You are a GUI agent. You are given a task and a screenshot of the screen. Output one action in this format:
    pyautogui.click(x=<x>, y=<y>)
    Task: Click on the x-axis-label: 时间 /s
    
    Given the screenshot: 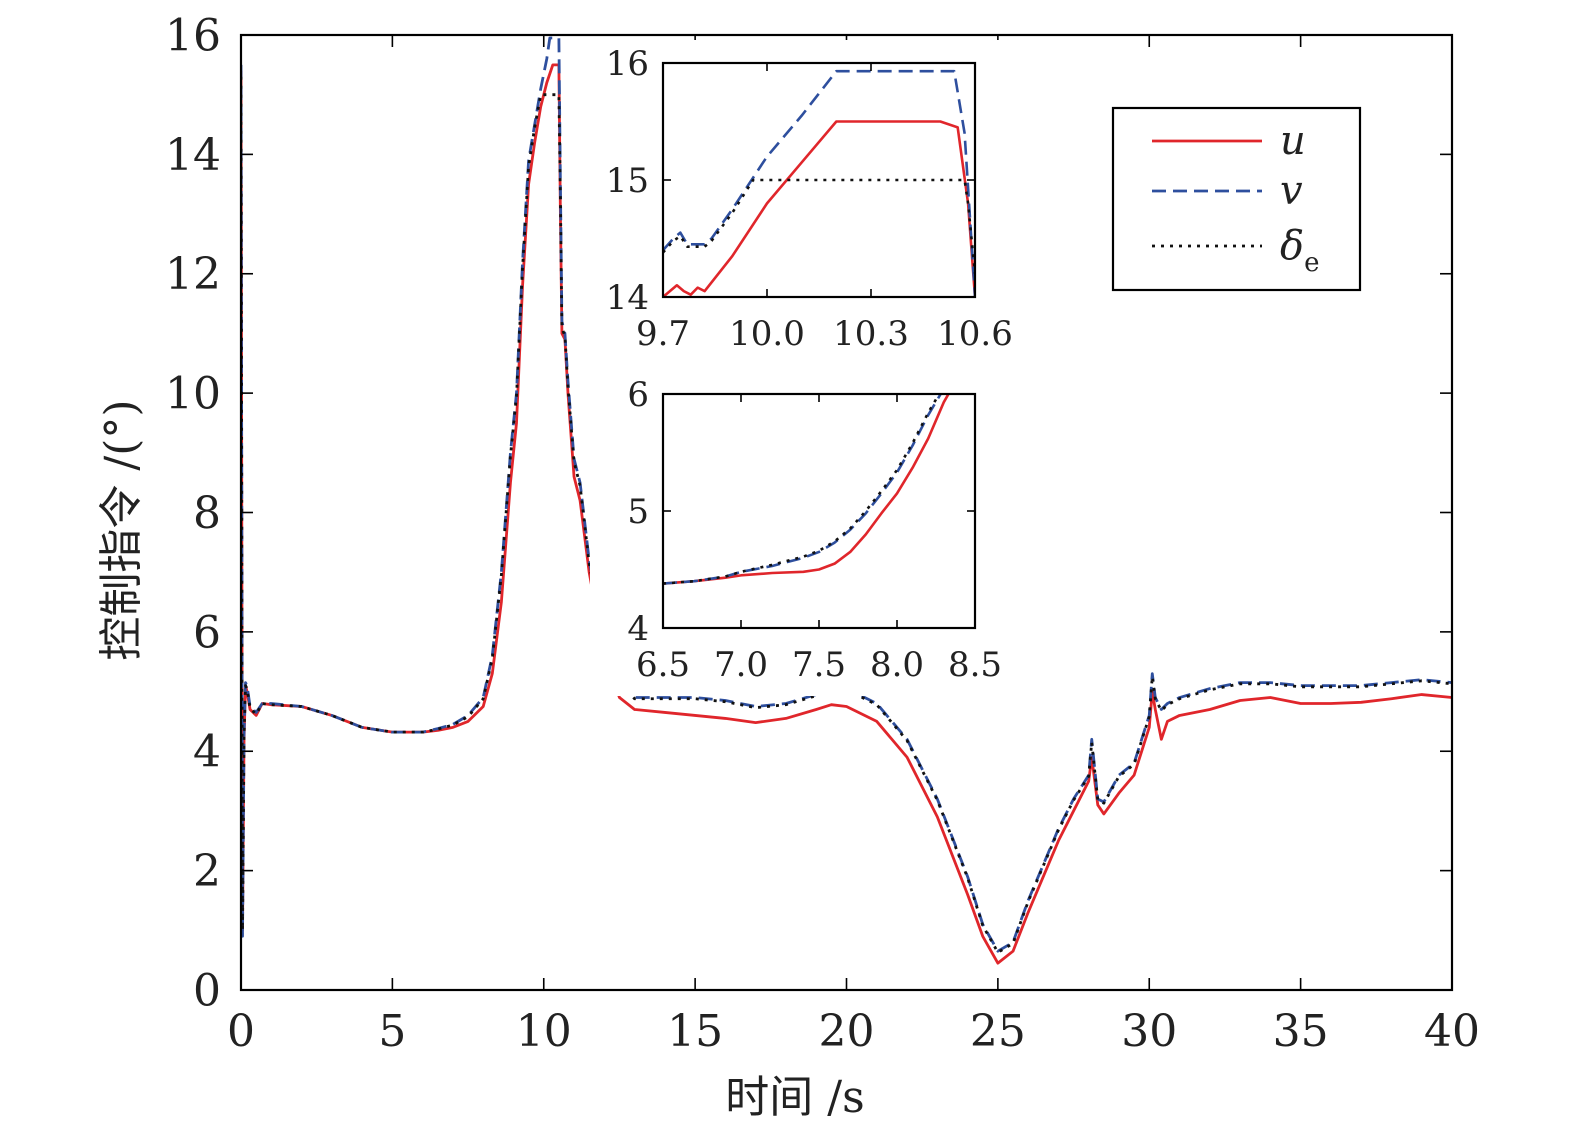 What is the action you would take?
    pyautogui.click(x=794, y=1097)
    